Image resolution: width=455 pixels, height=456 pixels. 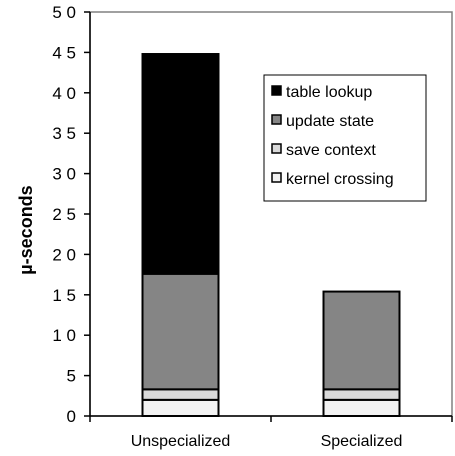 I want to click on bar-segment-table-lookup, so click(x=180, y=164).